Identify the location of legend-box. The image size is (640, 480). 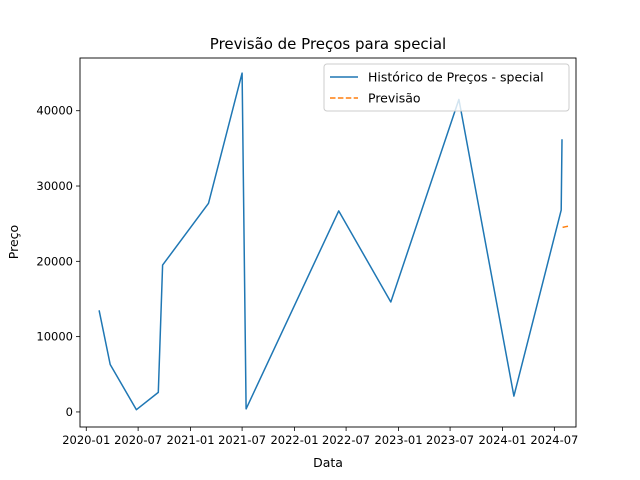
(446, 87).